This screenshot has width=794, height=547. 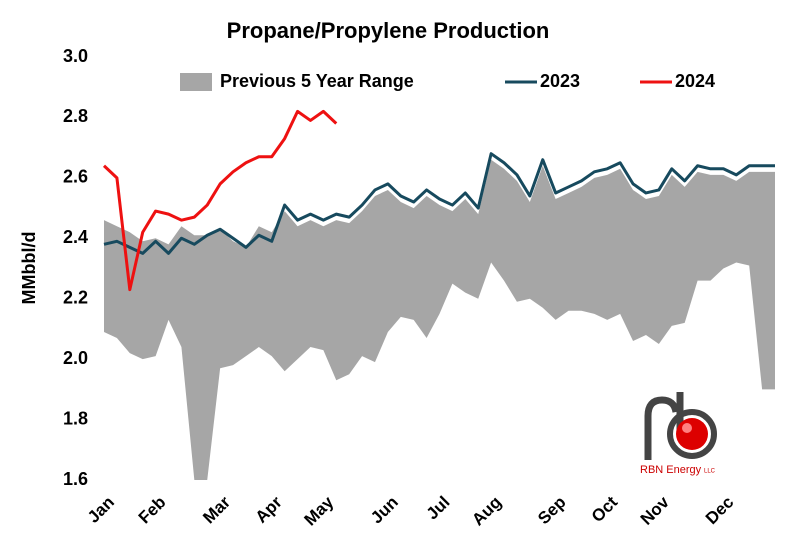 I want to click on x-tick-label: Jan, so click(x=101, y=510).